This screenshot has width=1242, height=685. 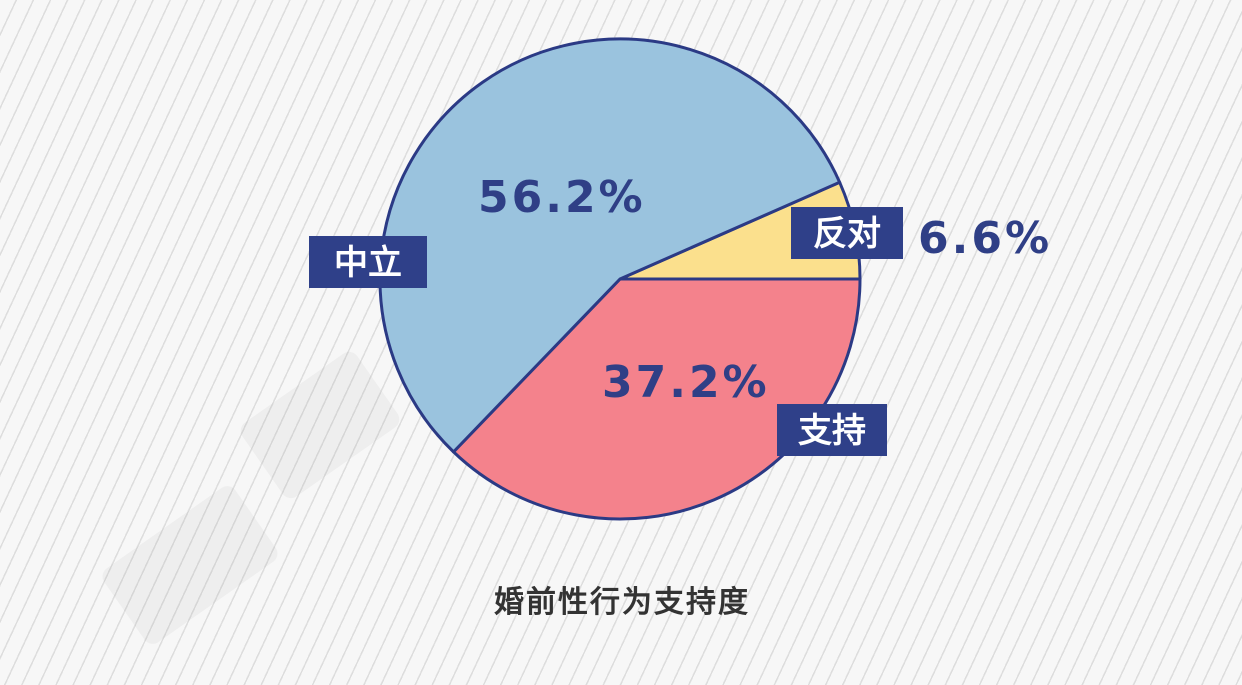 I want to click on category-tag-support: 支持, so click(x=832, y=430).